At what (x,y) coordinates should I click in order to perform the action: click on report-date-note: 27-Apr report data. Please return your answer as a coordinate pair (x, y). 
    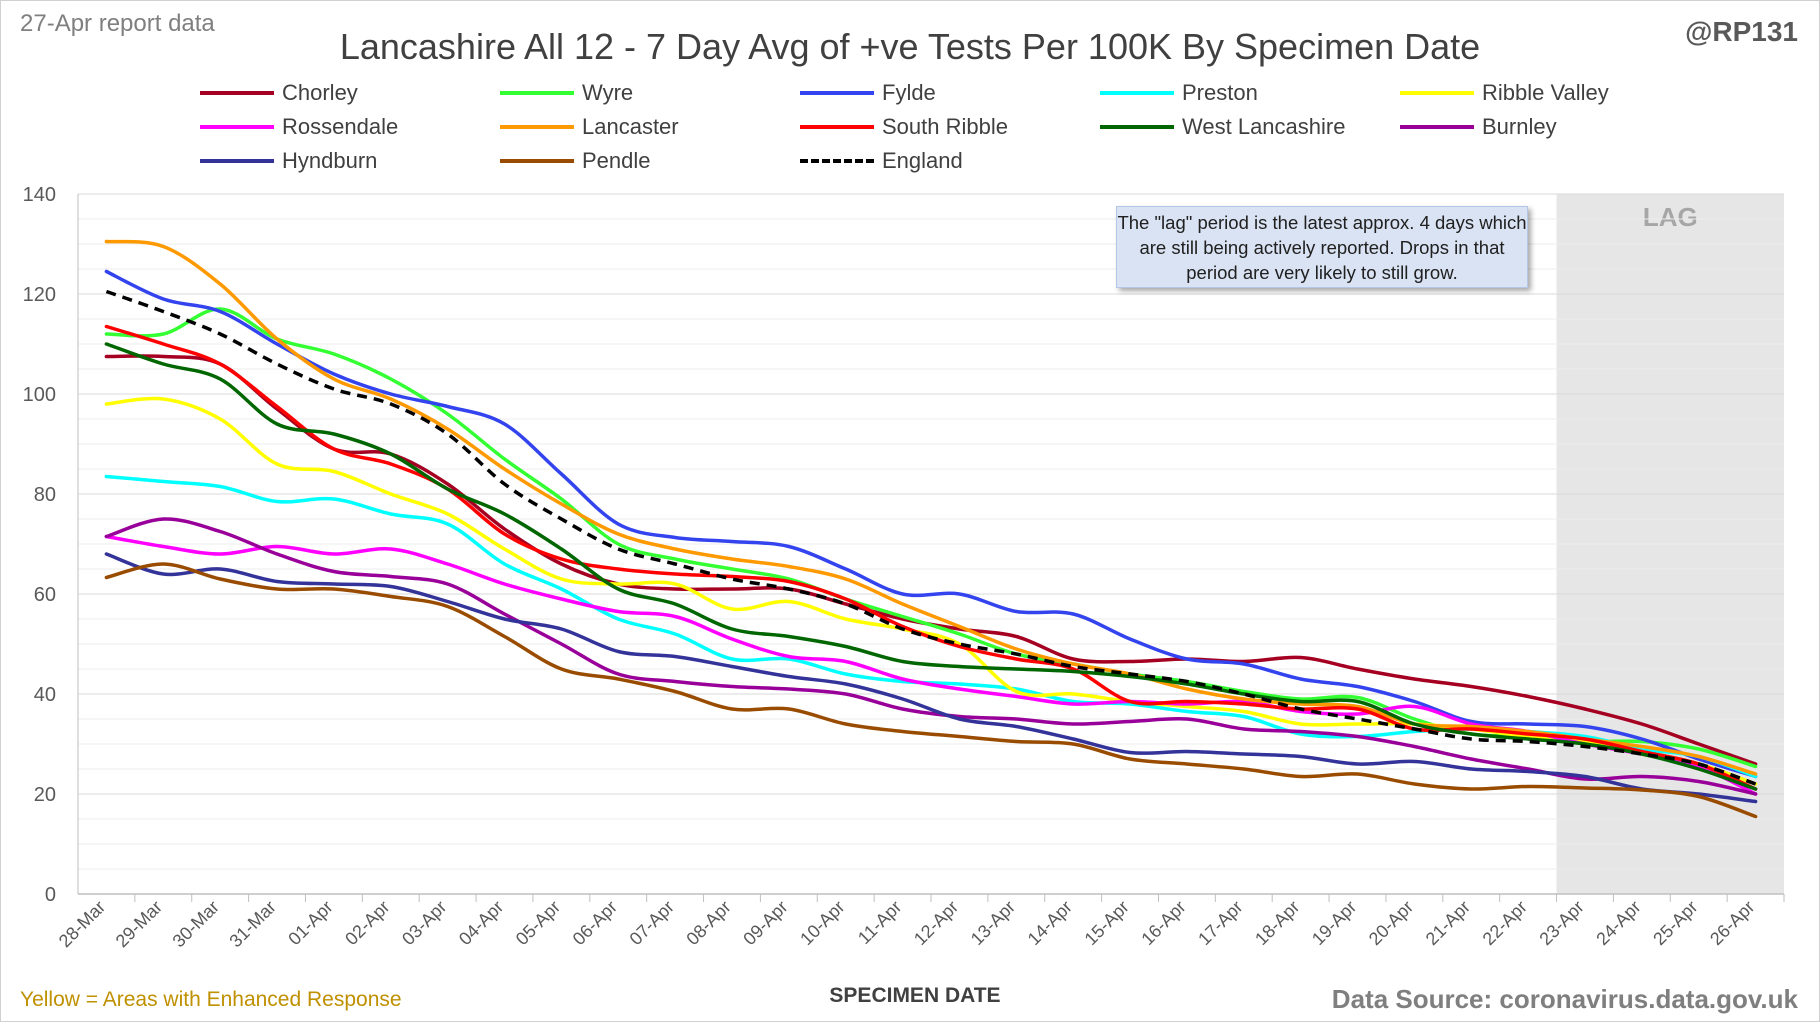
    Looking at the image, I should click on (117, 23).